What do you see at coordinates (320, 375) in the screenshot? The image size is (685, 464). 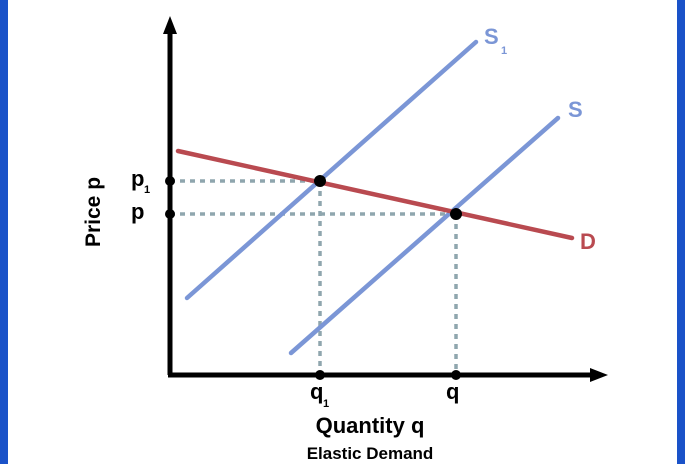 I see `tick-dot-q1` at bounding box center [320, 375].